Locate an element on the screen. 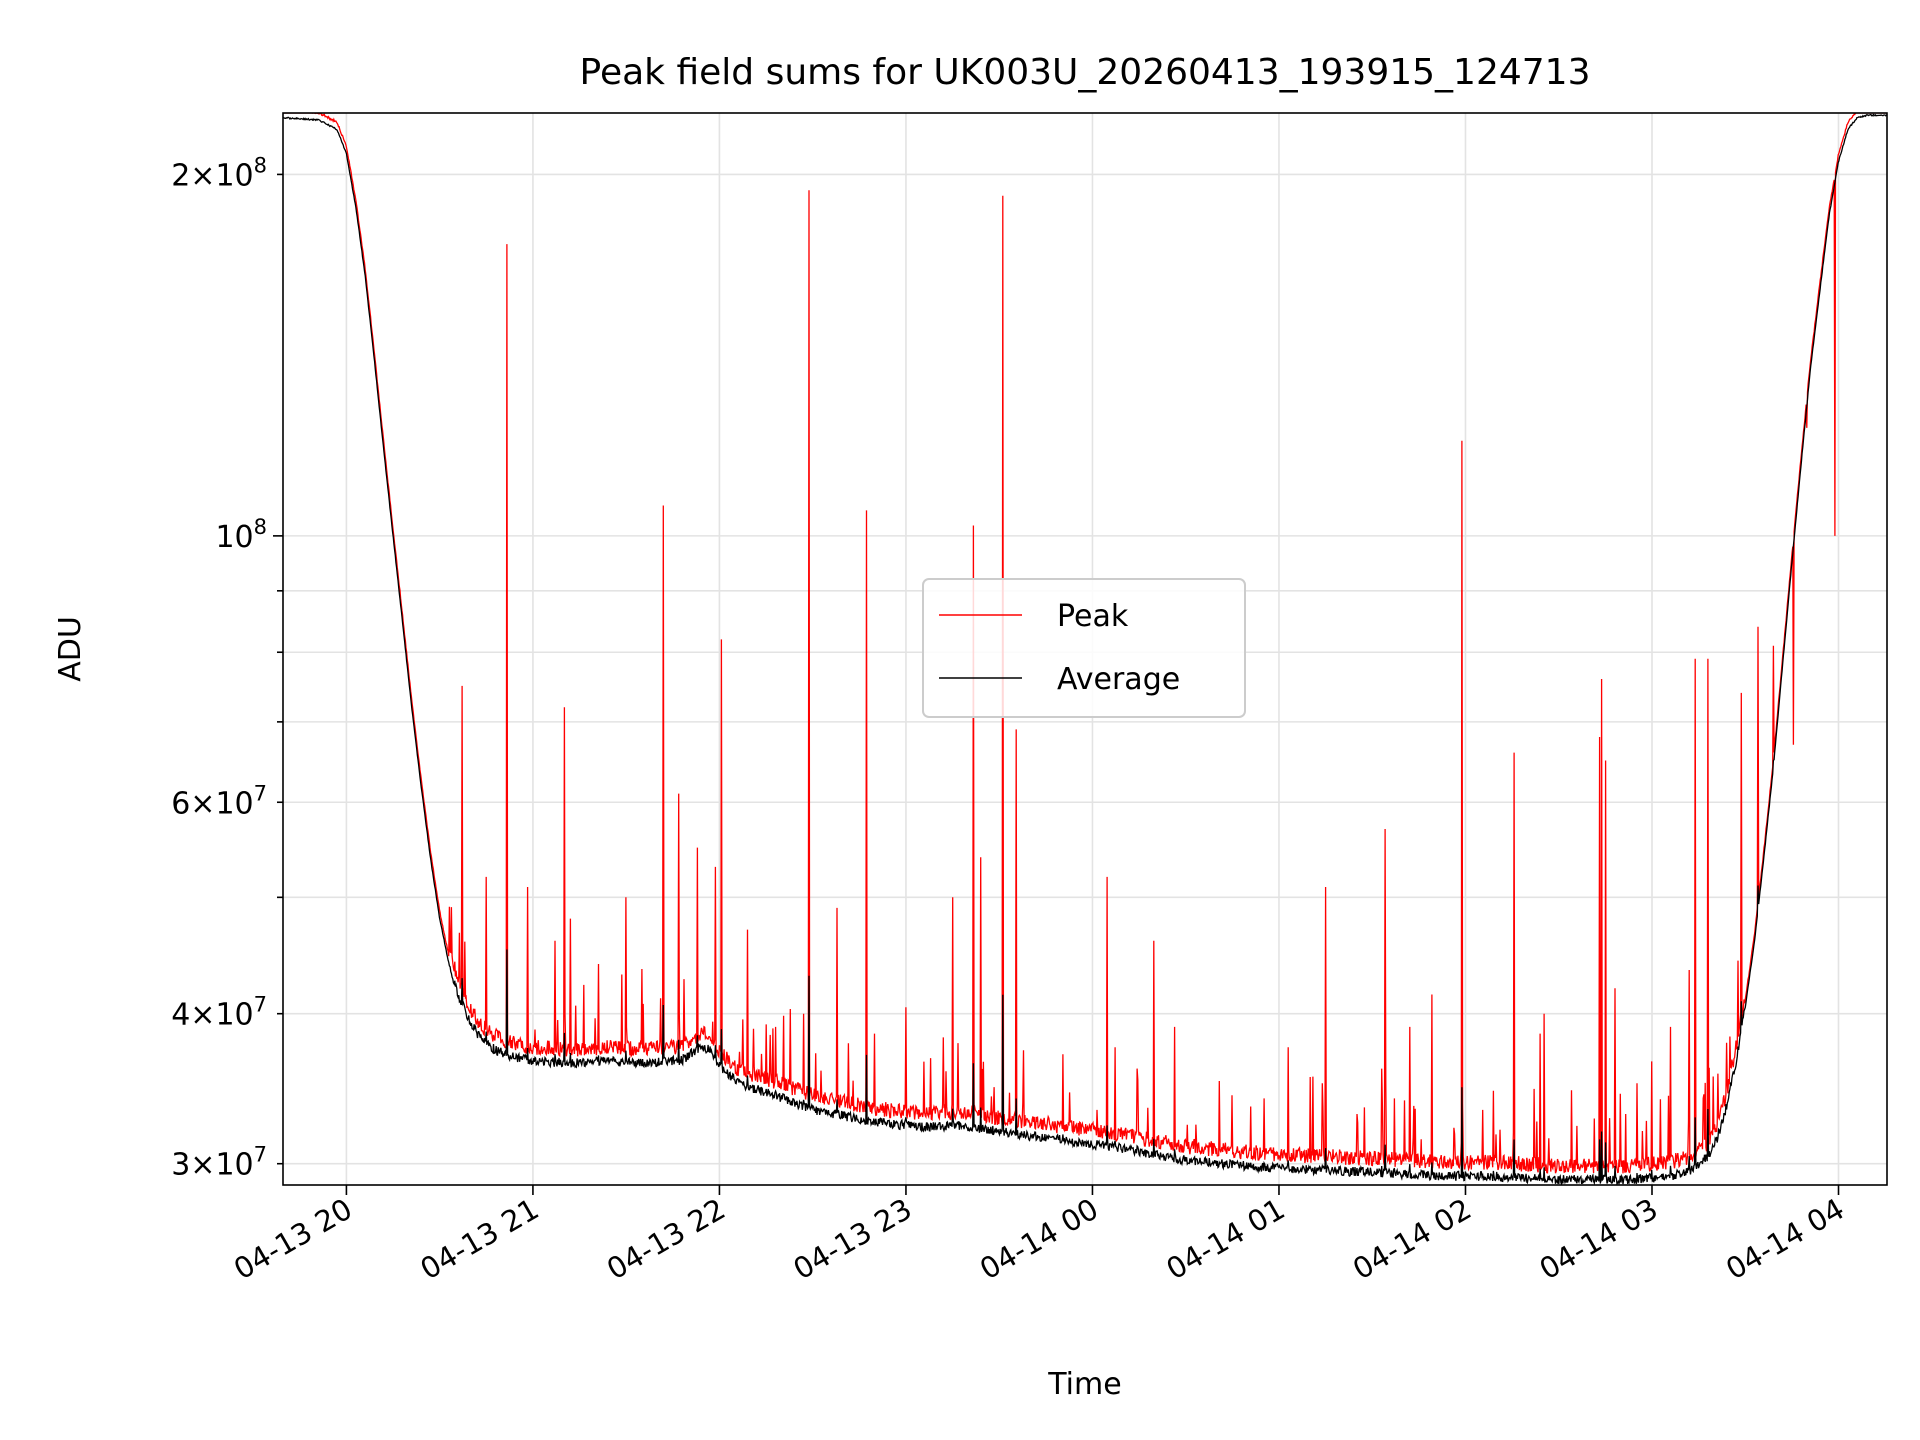 The image size is (1920, 1440). legend-box is located at coordinates (1084, 648).